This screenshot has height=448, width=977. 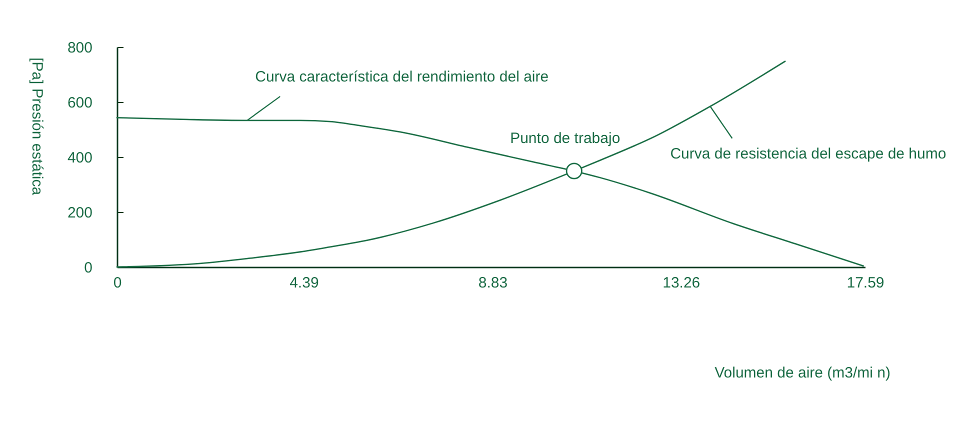 What do you see at coordinates (304, 283) in the screenshot?
I see `x-tick-label: 4.39` at bounding box center [304, 283].